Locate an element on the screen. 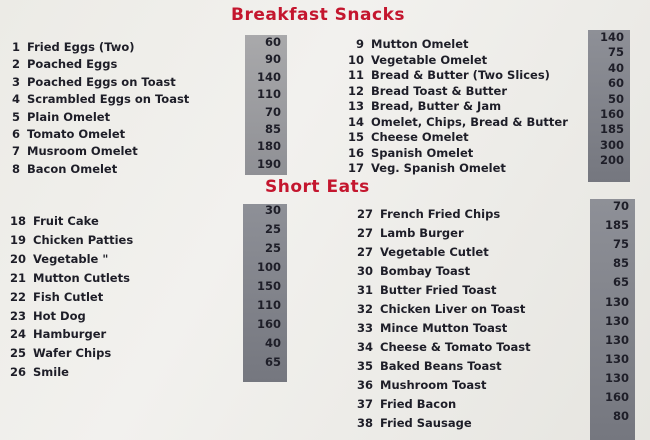 Image resolution: width=650 pixels, height=440 pixels. item-number: 32 is located at coordinates (364, 309).